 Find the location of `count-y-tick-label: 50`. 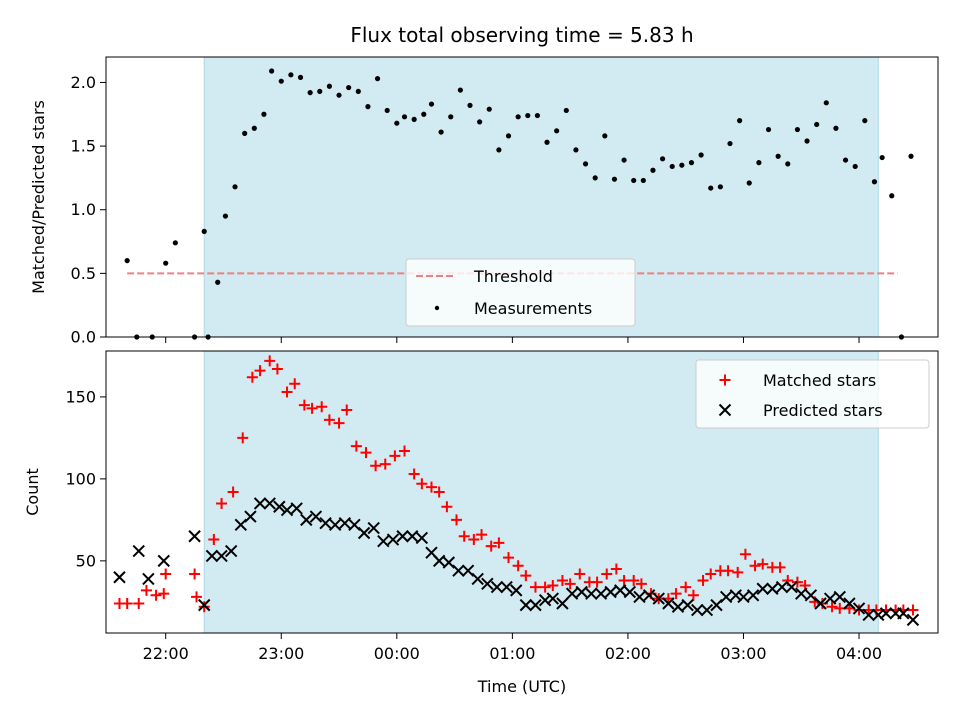

count-y-tick-label: 50 is located at coordinates (86, 560).